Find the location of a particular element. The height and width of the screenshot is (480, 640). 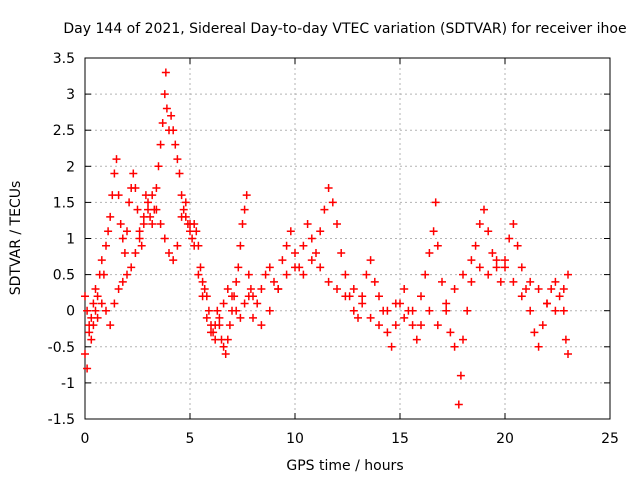

y-tick-label: 2.5 is located at coordinates (64, 131).